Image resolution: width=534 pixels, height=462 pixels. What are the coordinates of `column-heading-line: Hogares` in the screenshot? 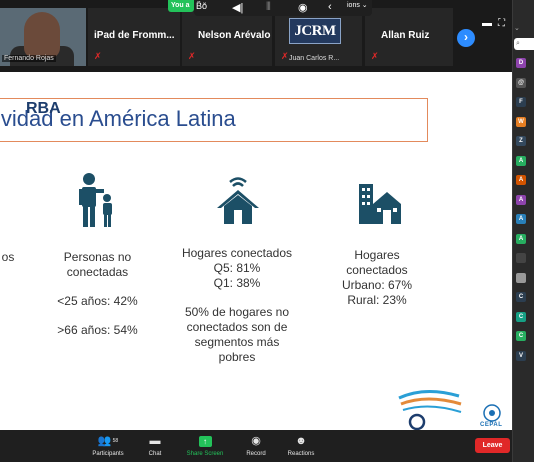 It's located at (377, 255).